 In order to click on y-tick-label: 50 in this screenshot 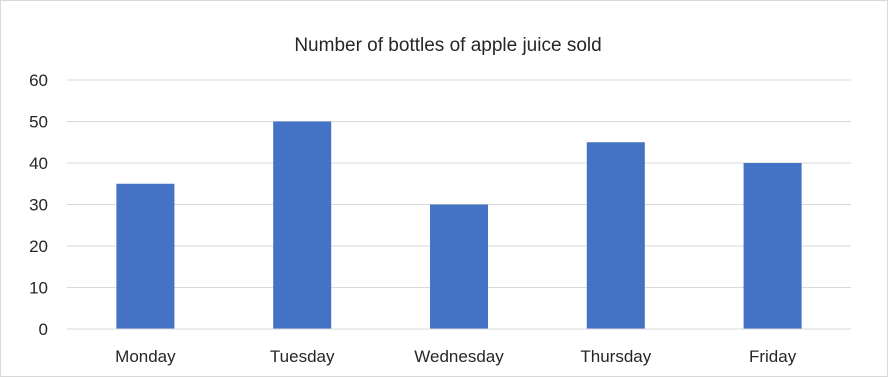, I will do `click(38, 122)`.